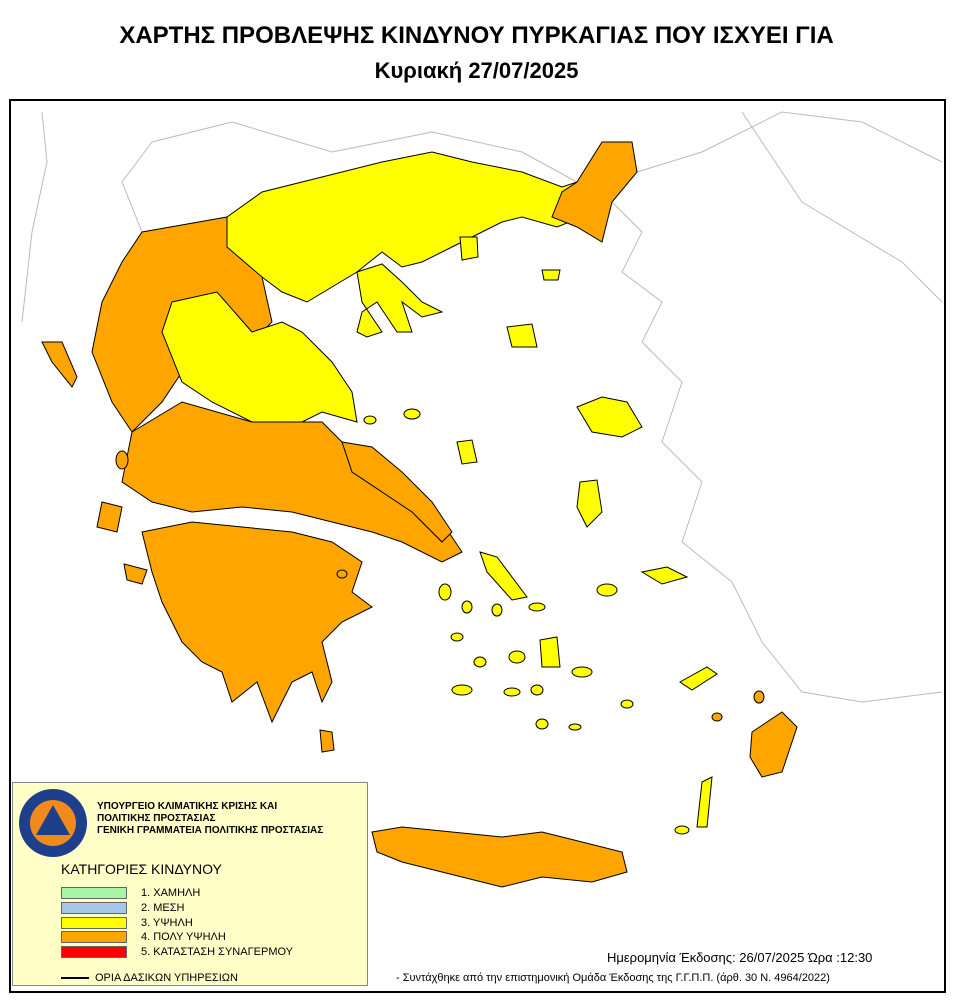 The image size is (953, 1000). What do you see at coordinates (259, 357) in the screenshot?
I see `region-thessaly` at bounding box center [259, 357].